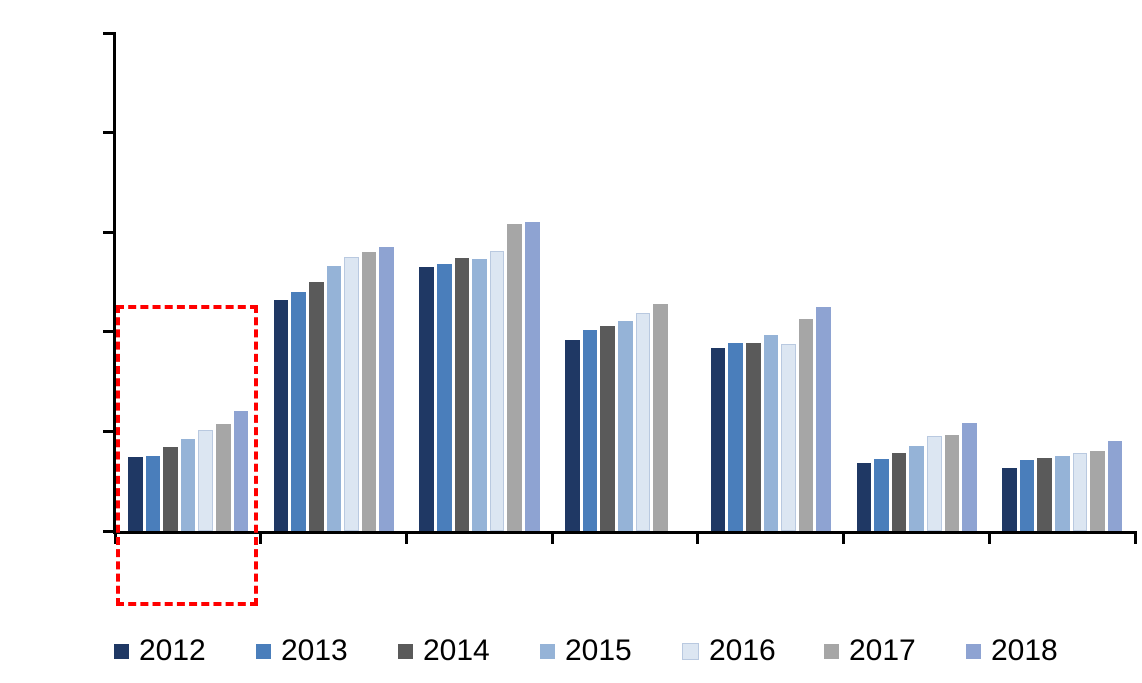 The width and height of the screenshot is (1142, 683). What do you see at coordinates (314, 650) in the screenshot?
I see `legend-label-2013: 2013` at bounding box center [314, 650].